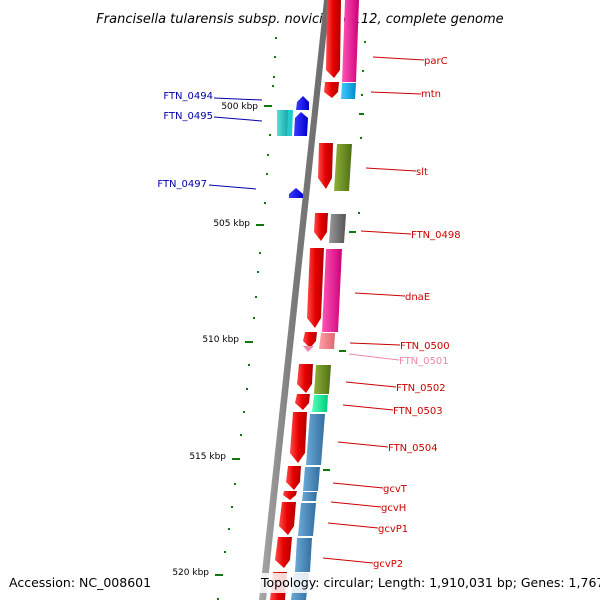  Describe the element at coordinates (283, 552) in the screenshot. I see `gene-arrow-gcvp2` at that location.